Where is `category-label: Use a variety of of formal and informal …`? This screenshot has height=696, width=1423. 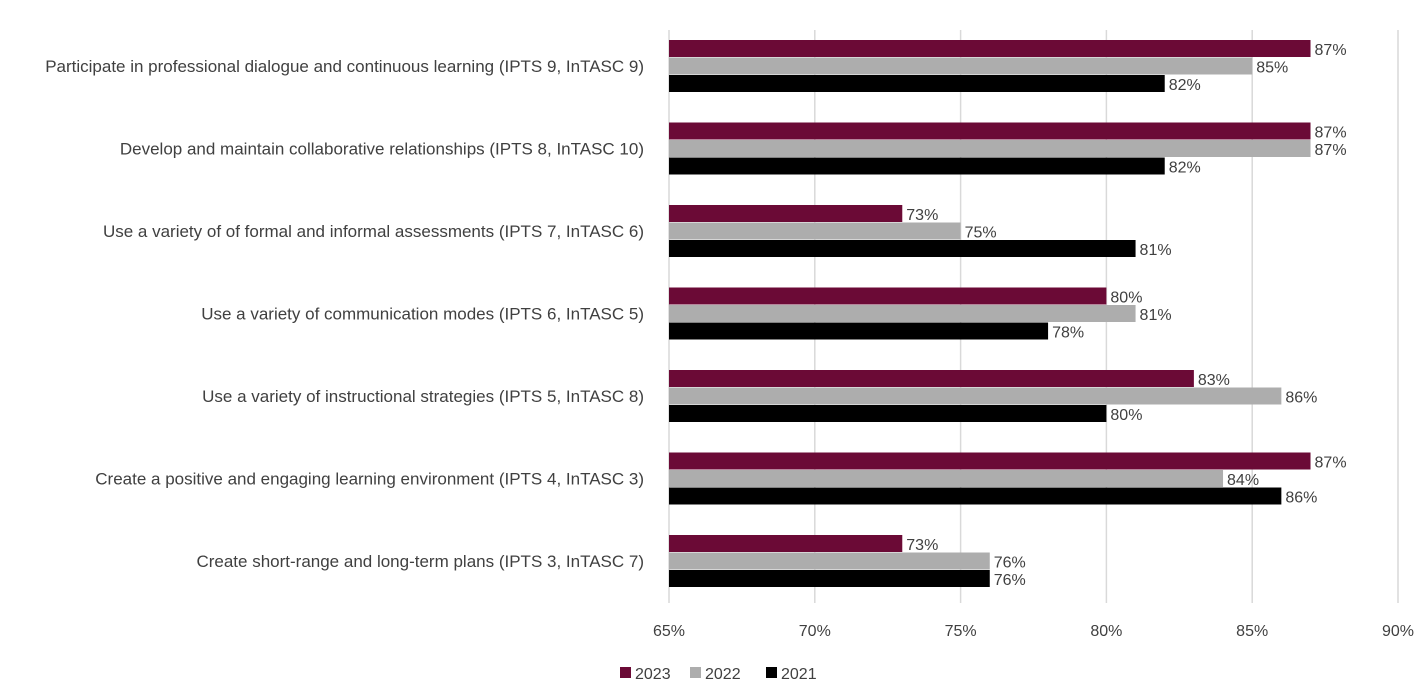 category-label: Use a variety of of formal and informal … is located at coordinates (373, 231).